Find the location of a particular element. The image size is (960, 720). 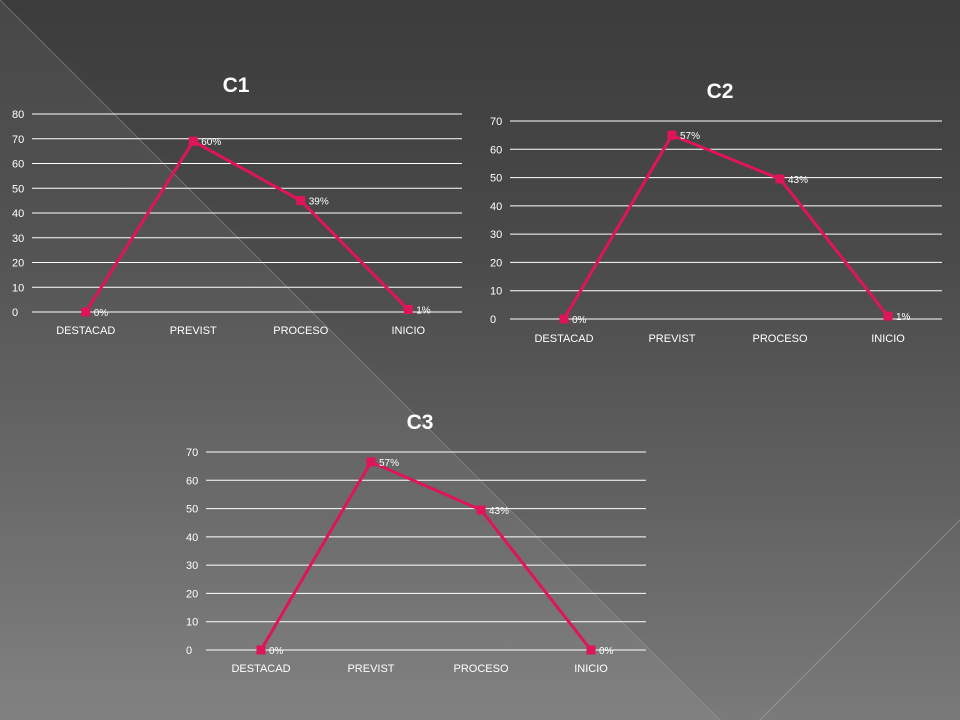

y-tick-label: 80 is located at coordinates (18, 115).